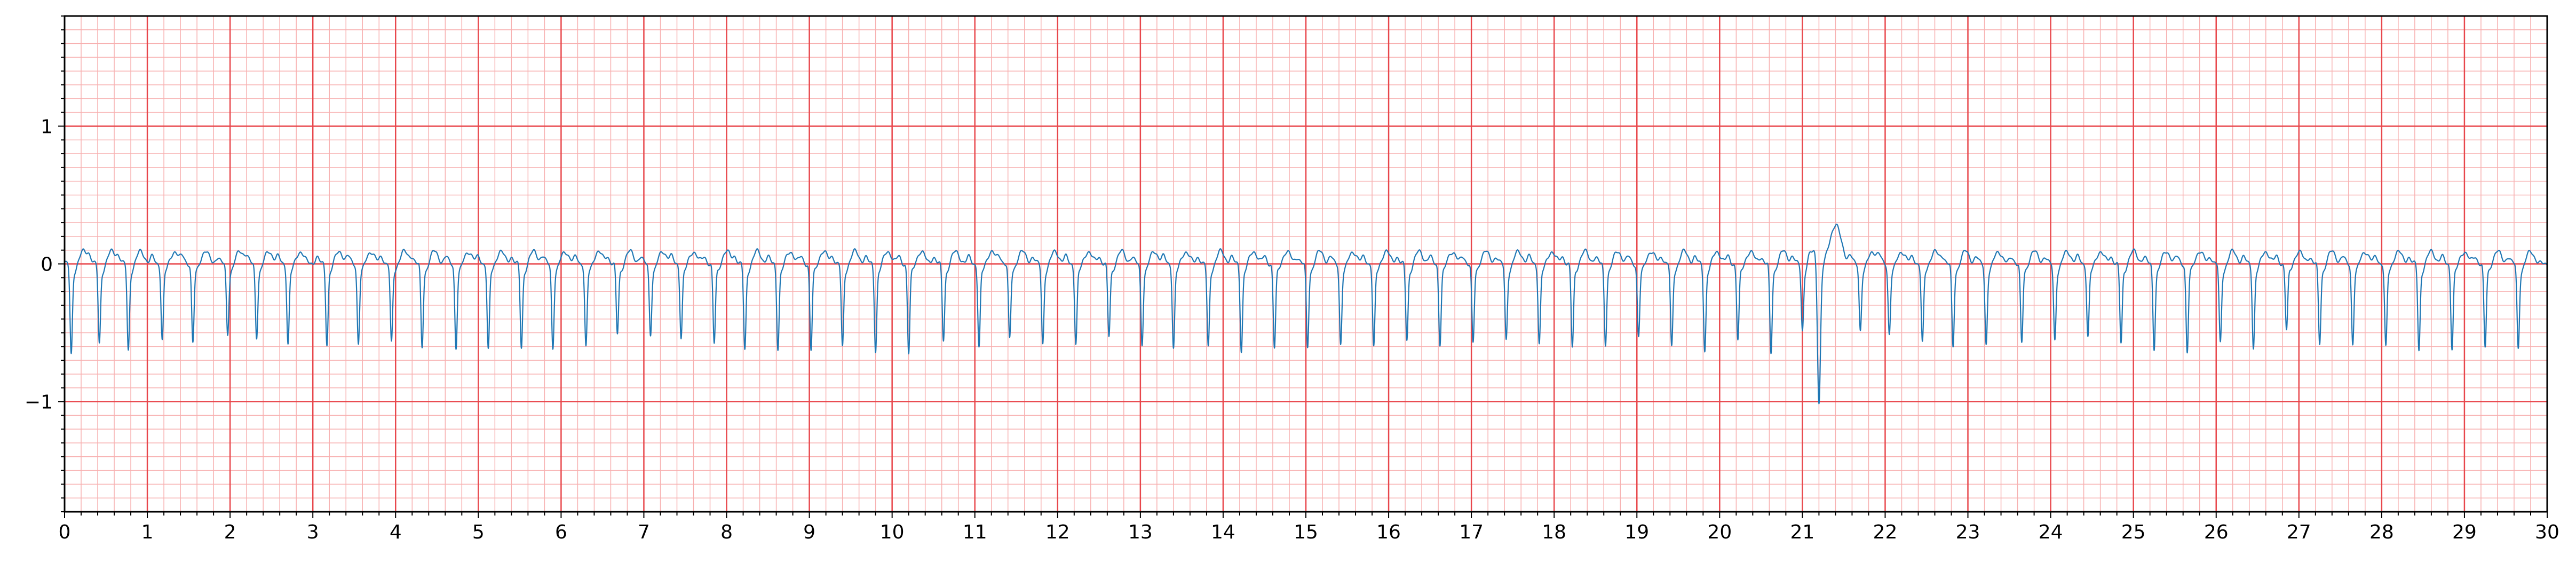 This screenshot has width=2576, height=563. I want to click on x-tick-label: 22, so click(1885, 532).